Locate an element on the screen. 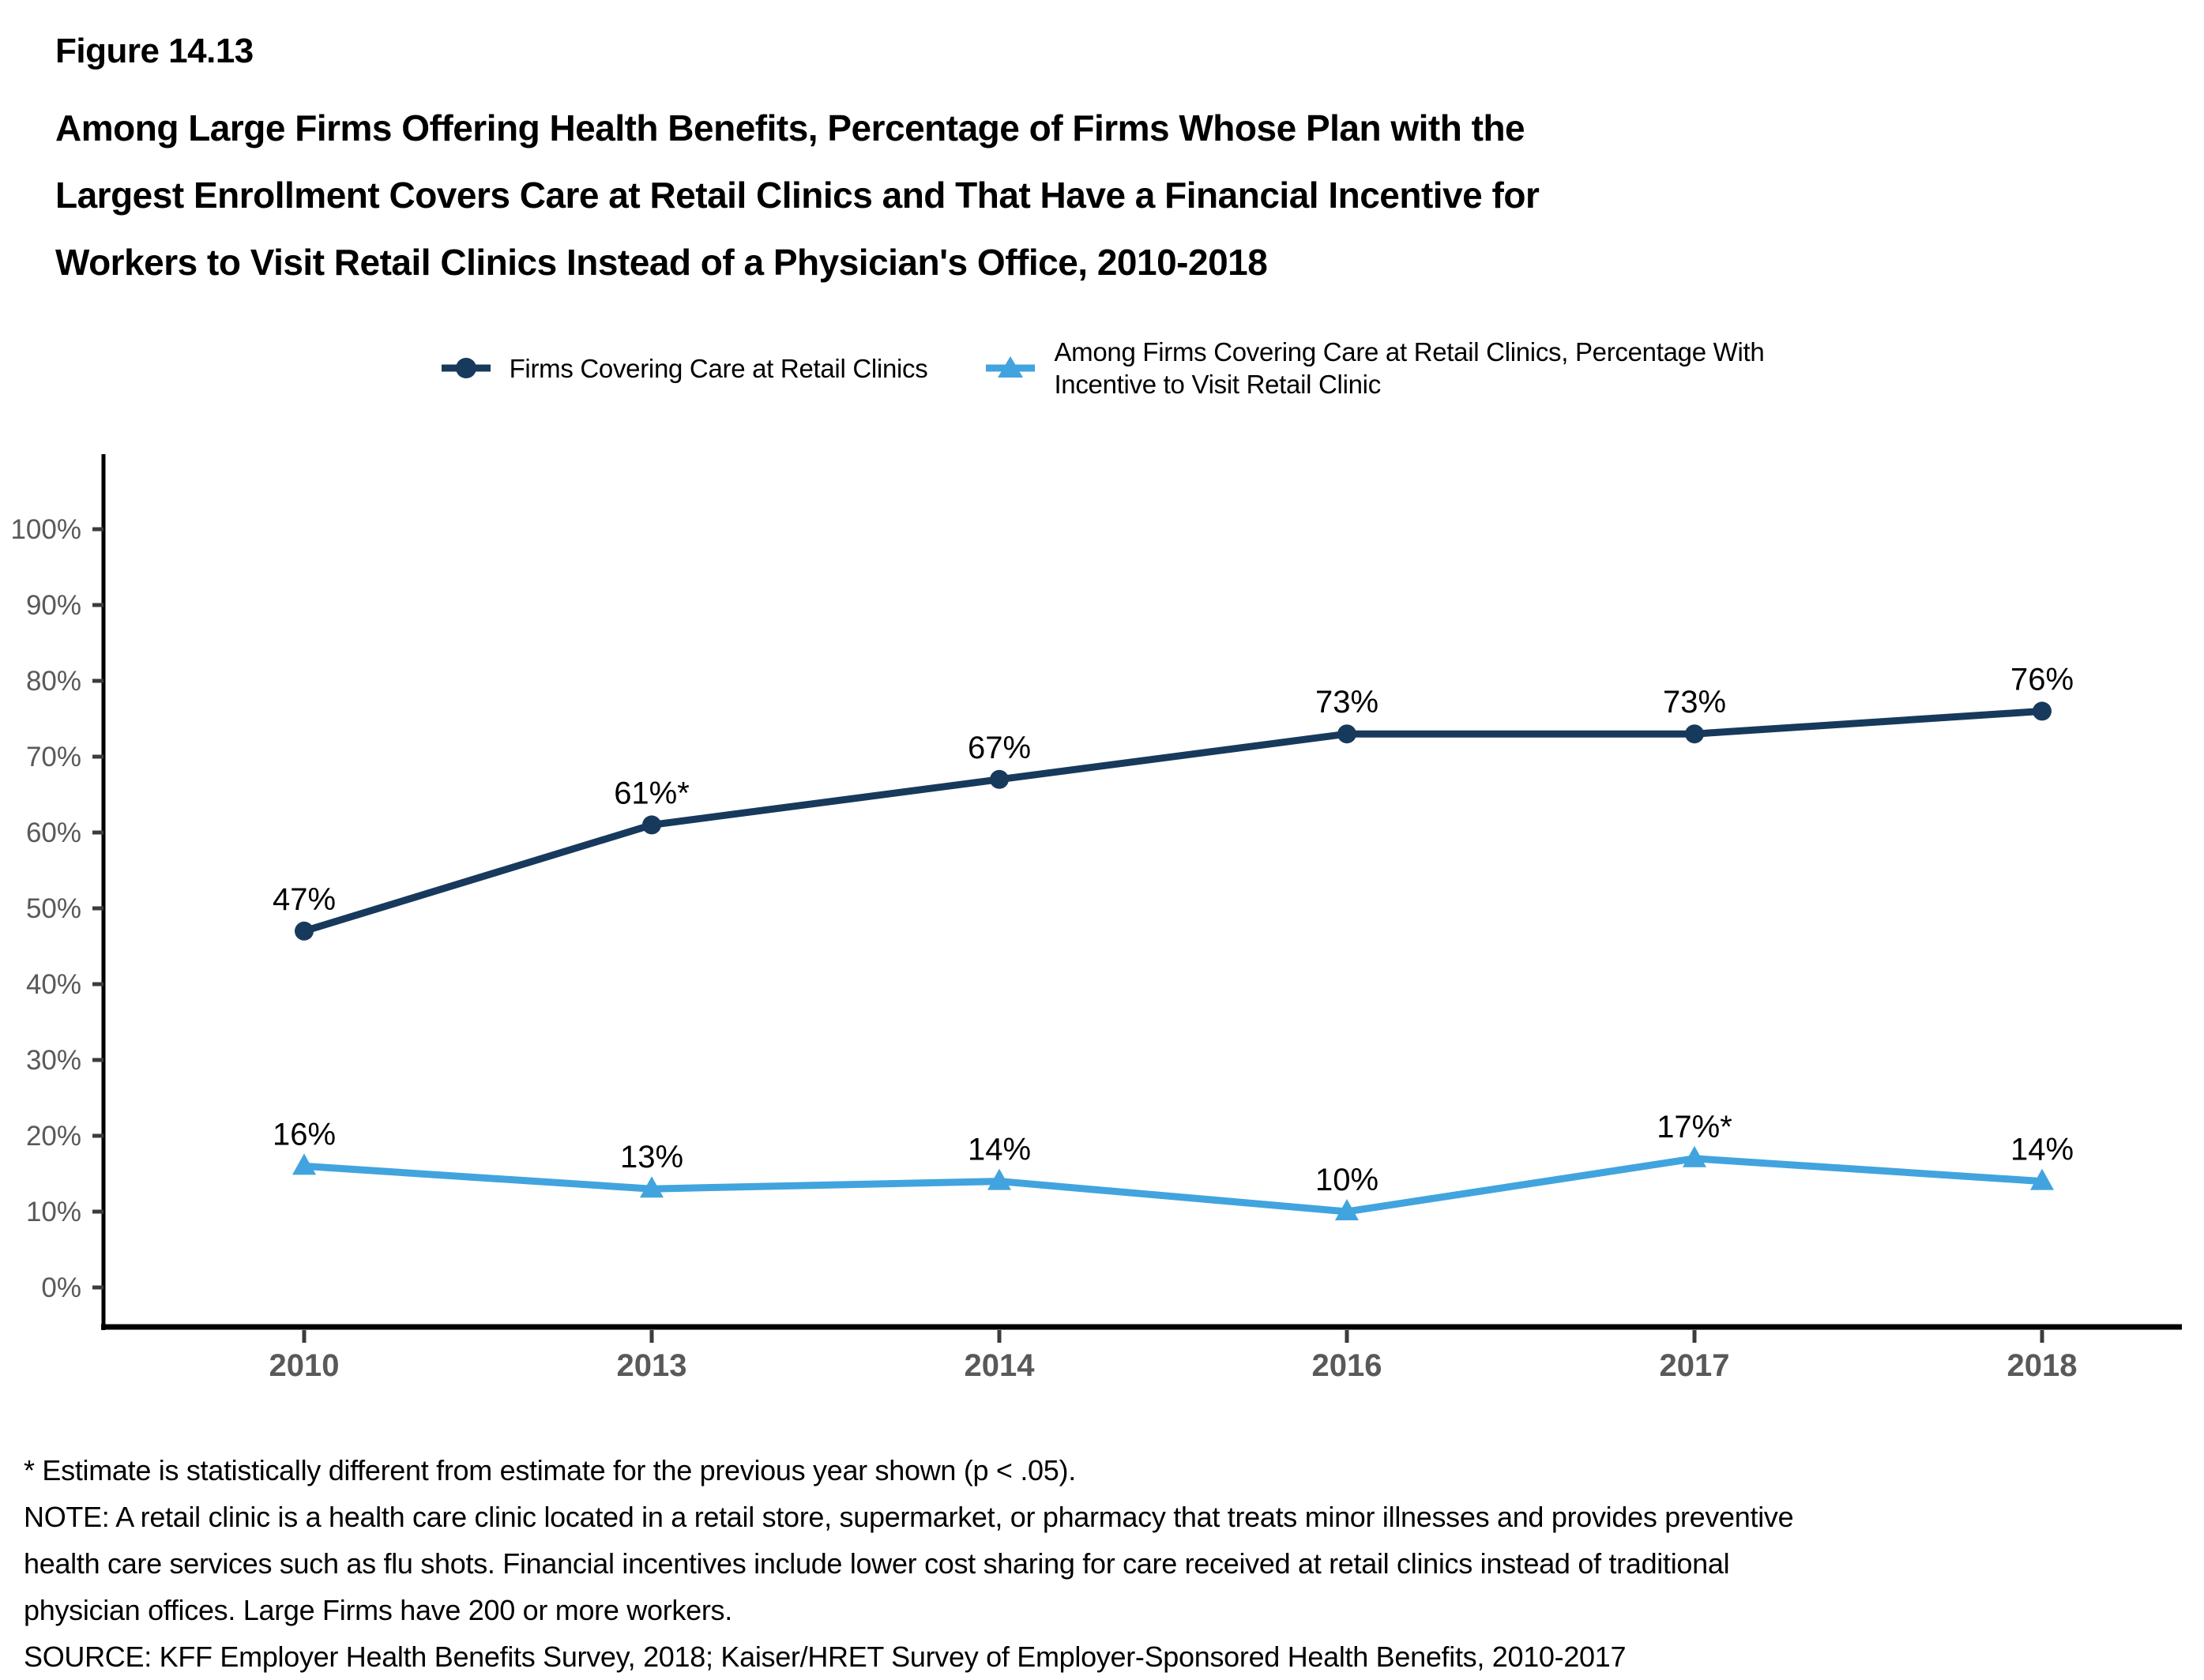 The width and height of the screenshot is (2204, 1680). x-tick-label-2018: 2018 is located at coordinates (2042, 1365).